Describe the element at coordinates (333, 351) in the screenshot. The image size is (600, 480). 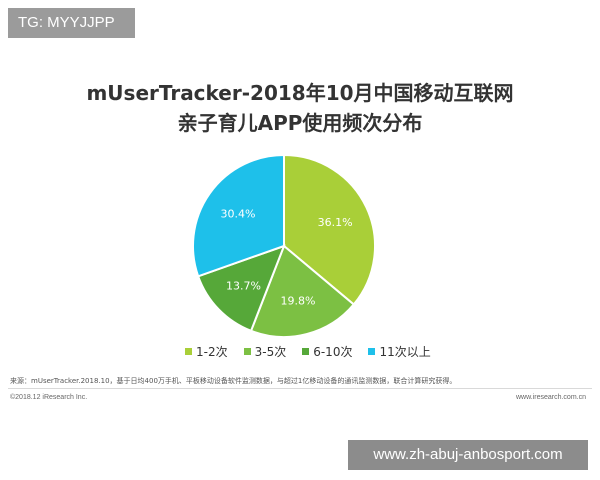
I see `legend-label: 6-10次` at that location.